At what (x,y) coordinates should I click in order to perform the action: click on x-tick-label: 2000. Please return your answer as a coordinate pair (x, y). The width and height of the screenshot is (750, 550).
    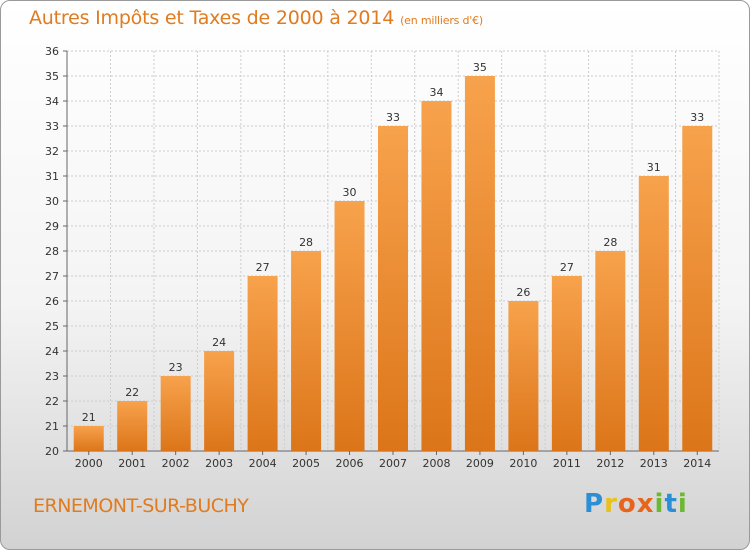
    Looking at the image, I should click on (89, 463).